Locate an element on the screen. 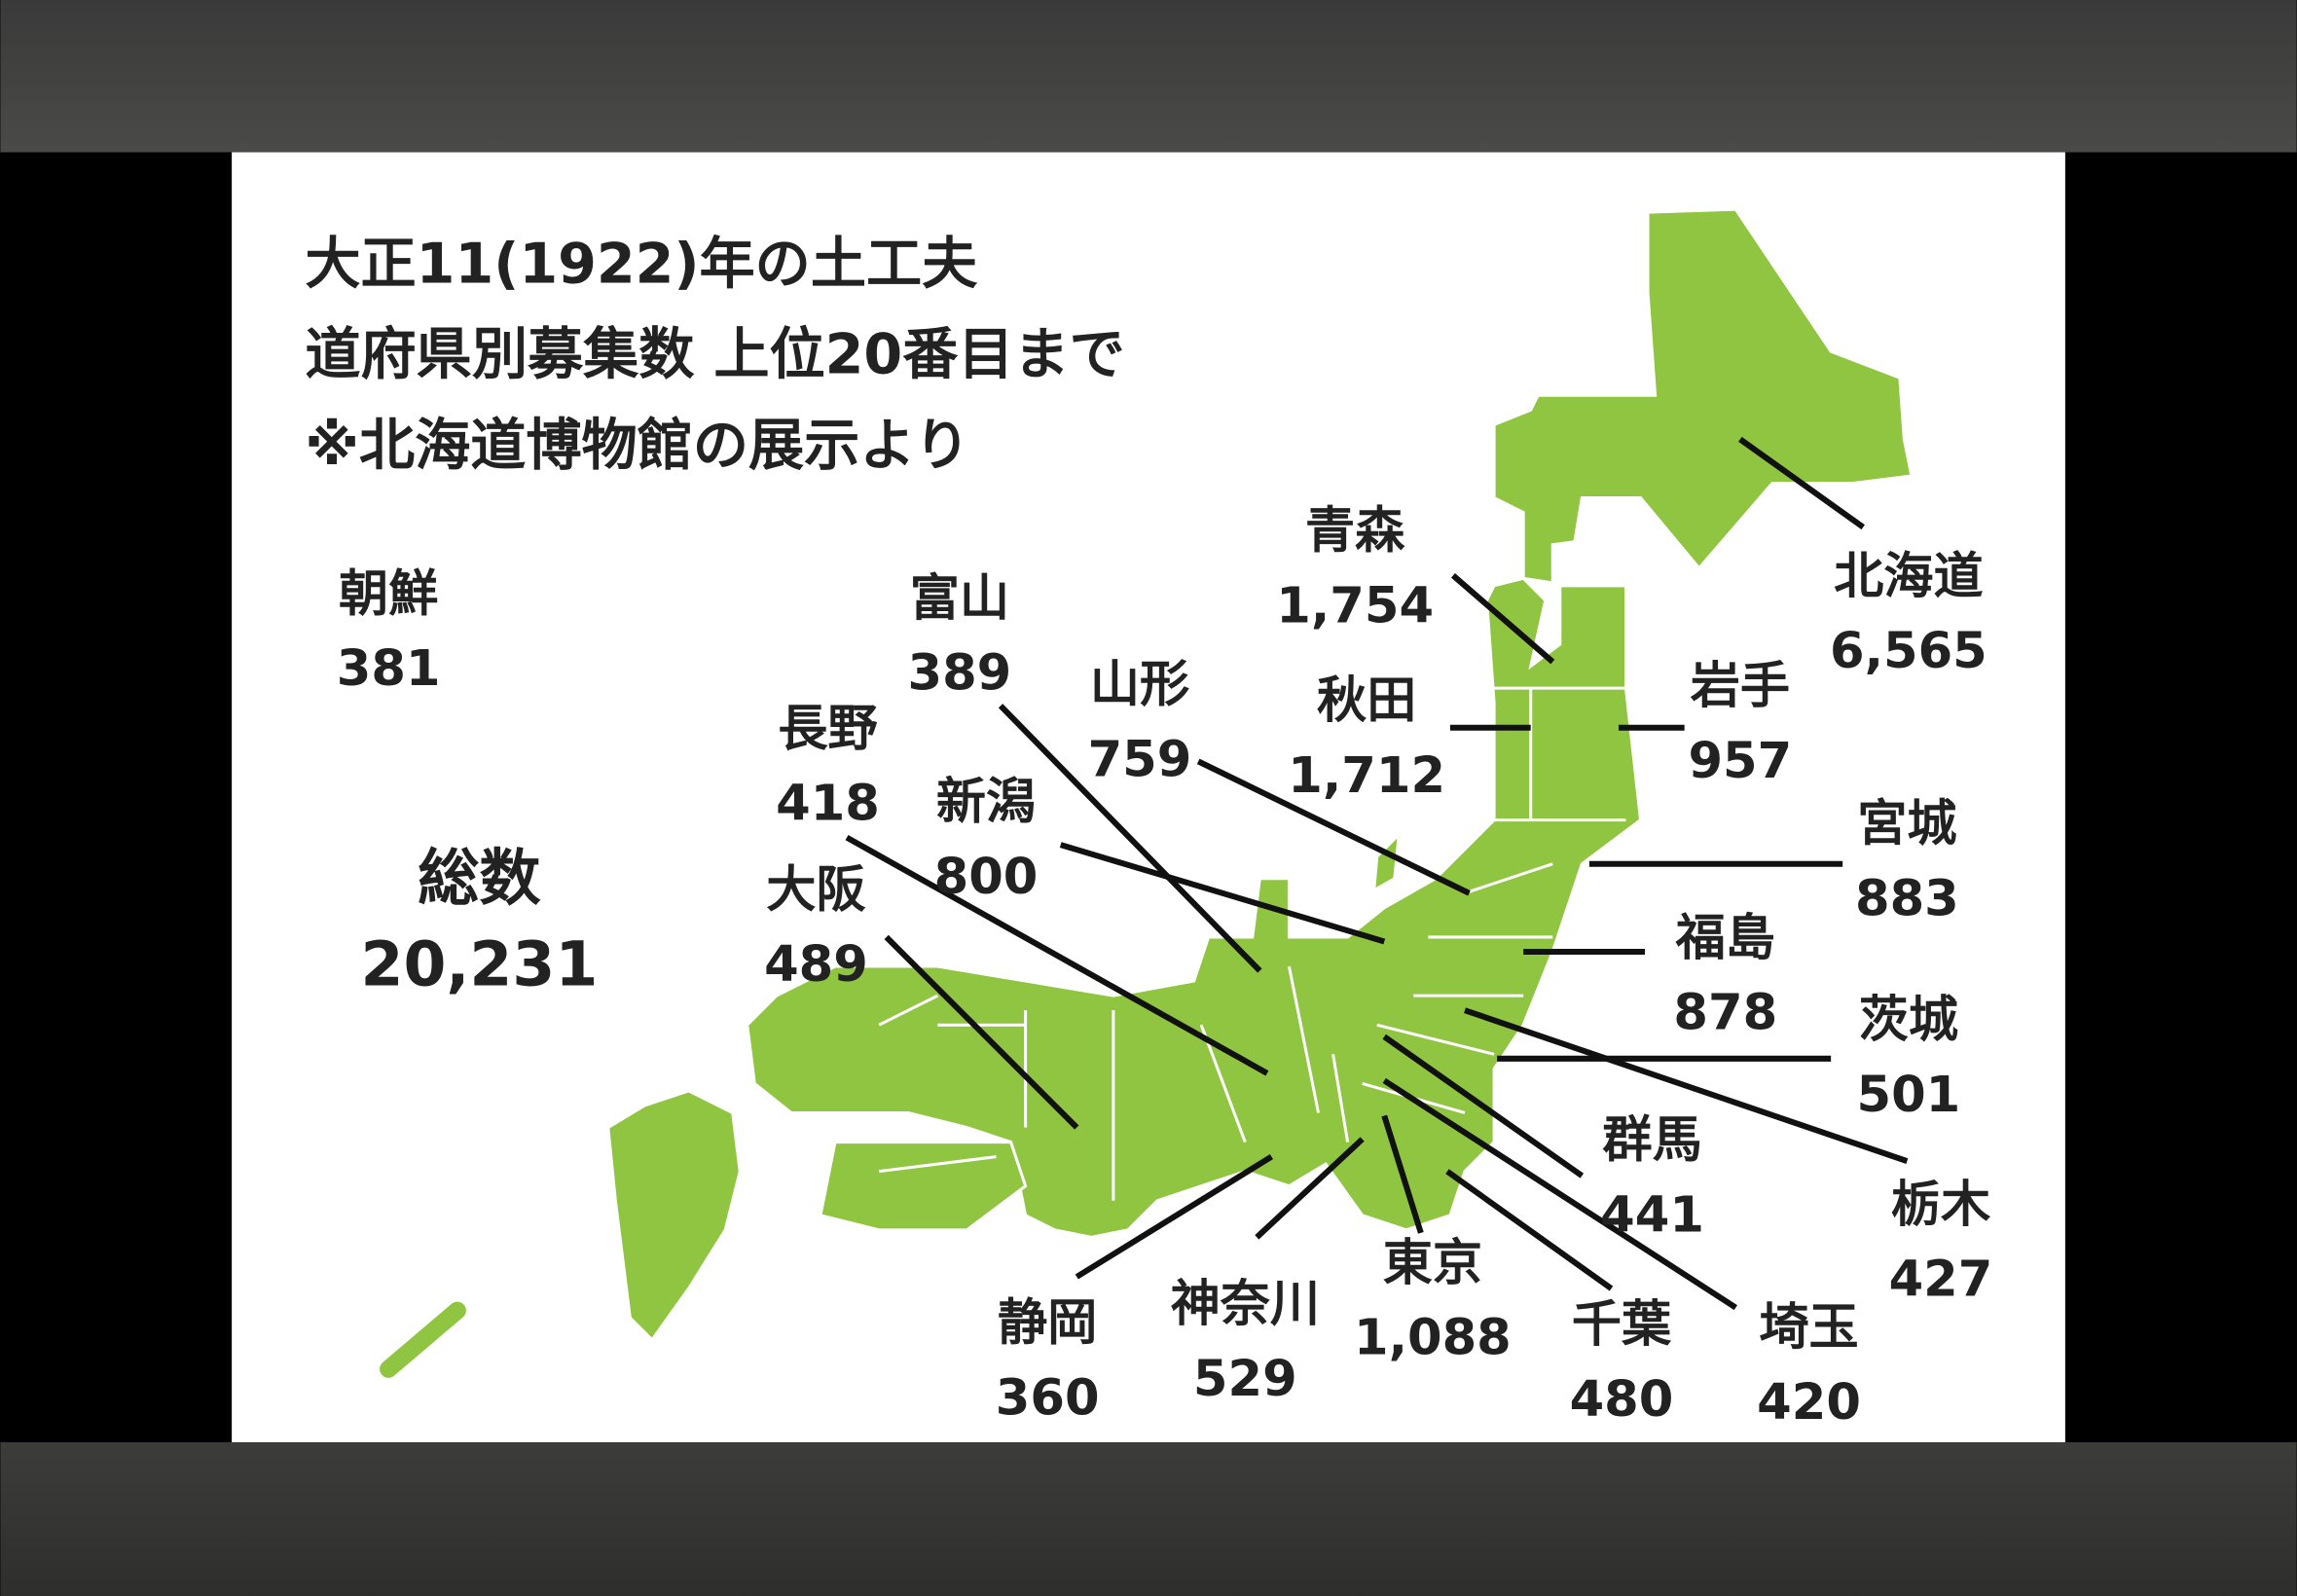 This screenshot has width=2297, height=1596. region-value: 759 is located at coordinates (1140, 760).